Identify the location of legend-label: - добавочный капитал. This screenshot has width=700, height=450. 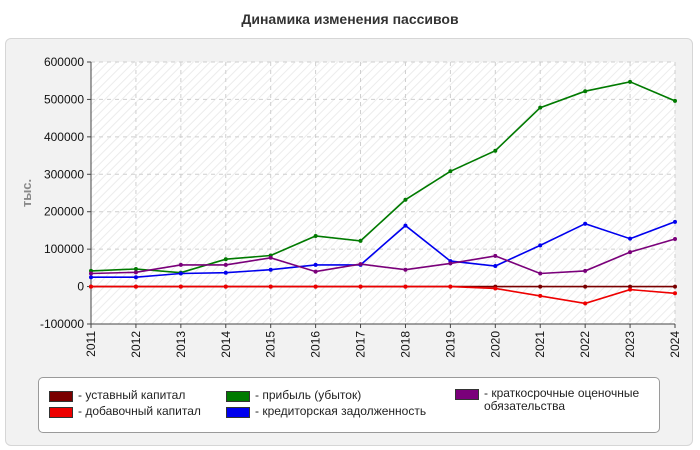
(139, 411).